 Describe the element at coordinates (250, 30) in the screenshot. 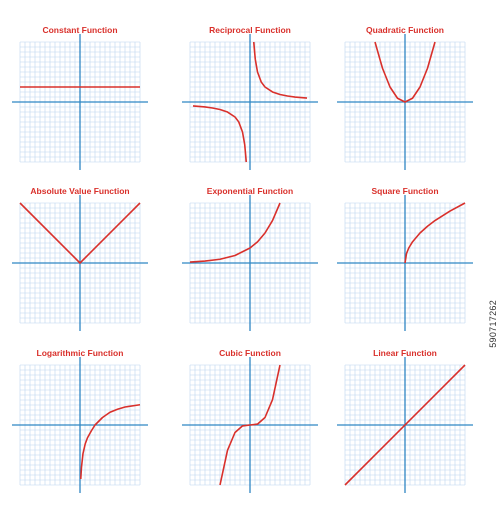

I see `chart-title: Reciprocal Function` at that location.